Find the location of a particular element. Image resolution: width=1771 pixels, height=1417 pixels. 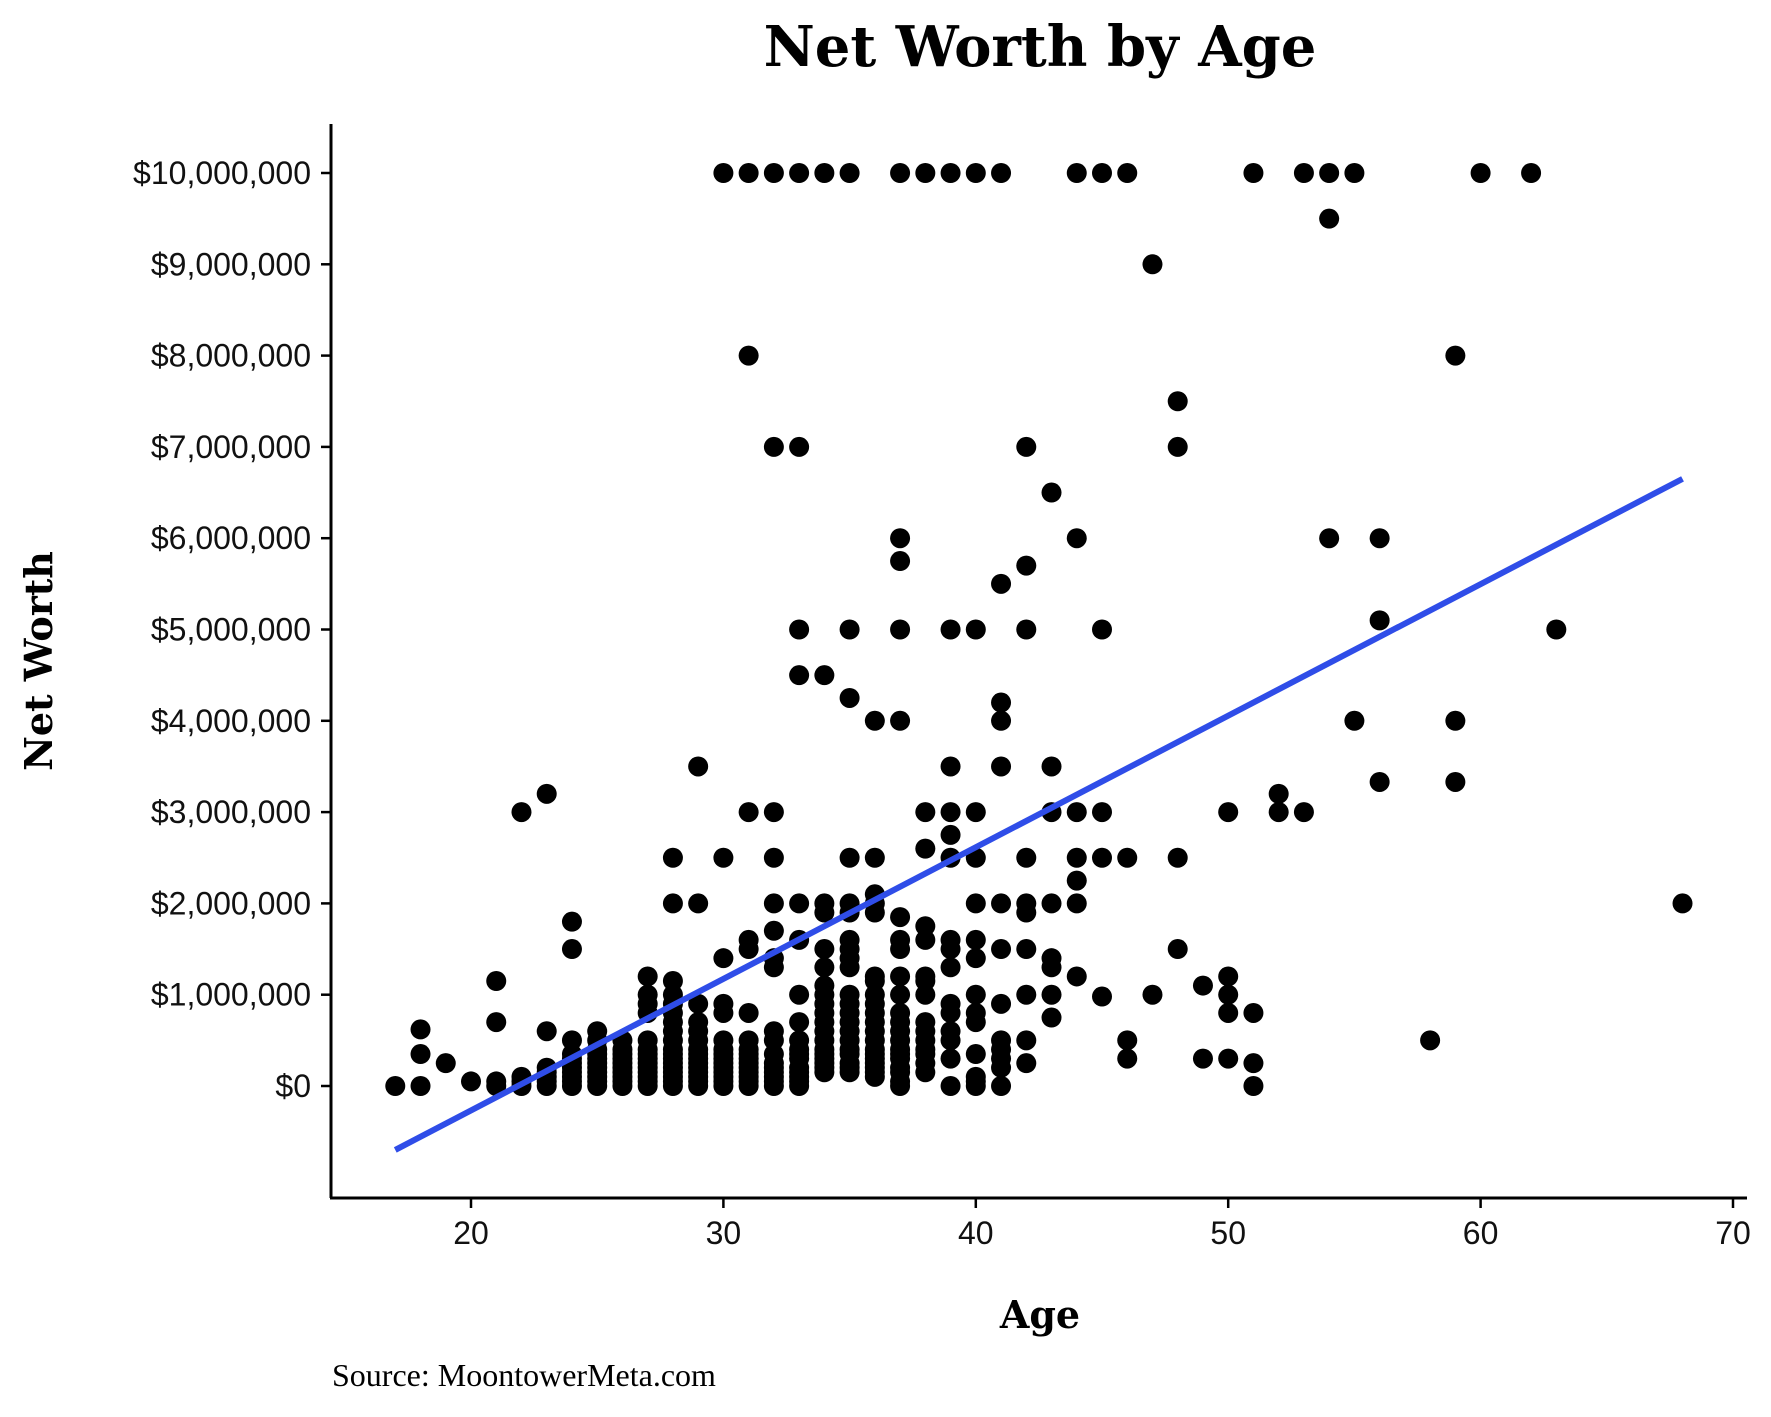

y-tick-label: $6,000,000 is located at coordinates (231, 538).